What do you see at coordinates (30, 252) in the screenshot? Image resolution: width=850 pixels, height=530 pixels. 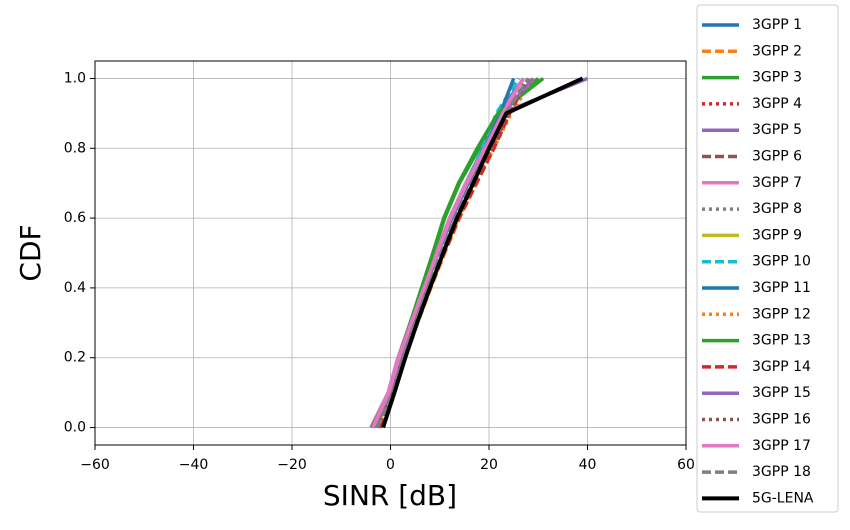 I see `y-axis-label: CDF` at bounding box center [30, 252].